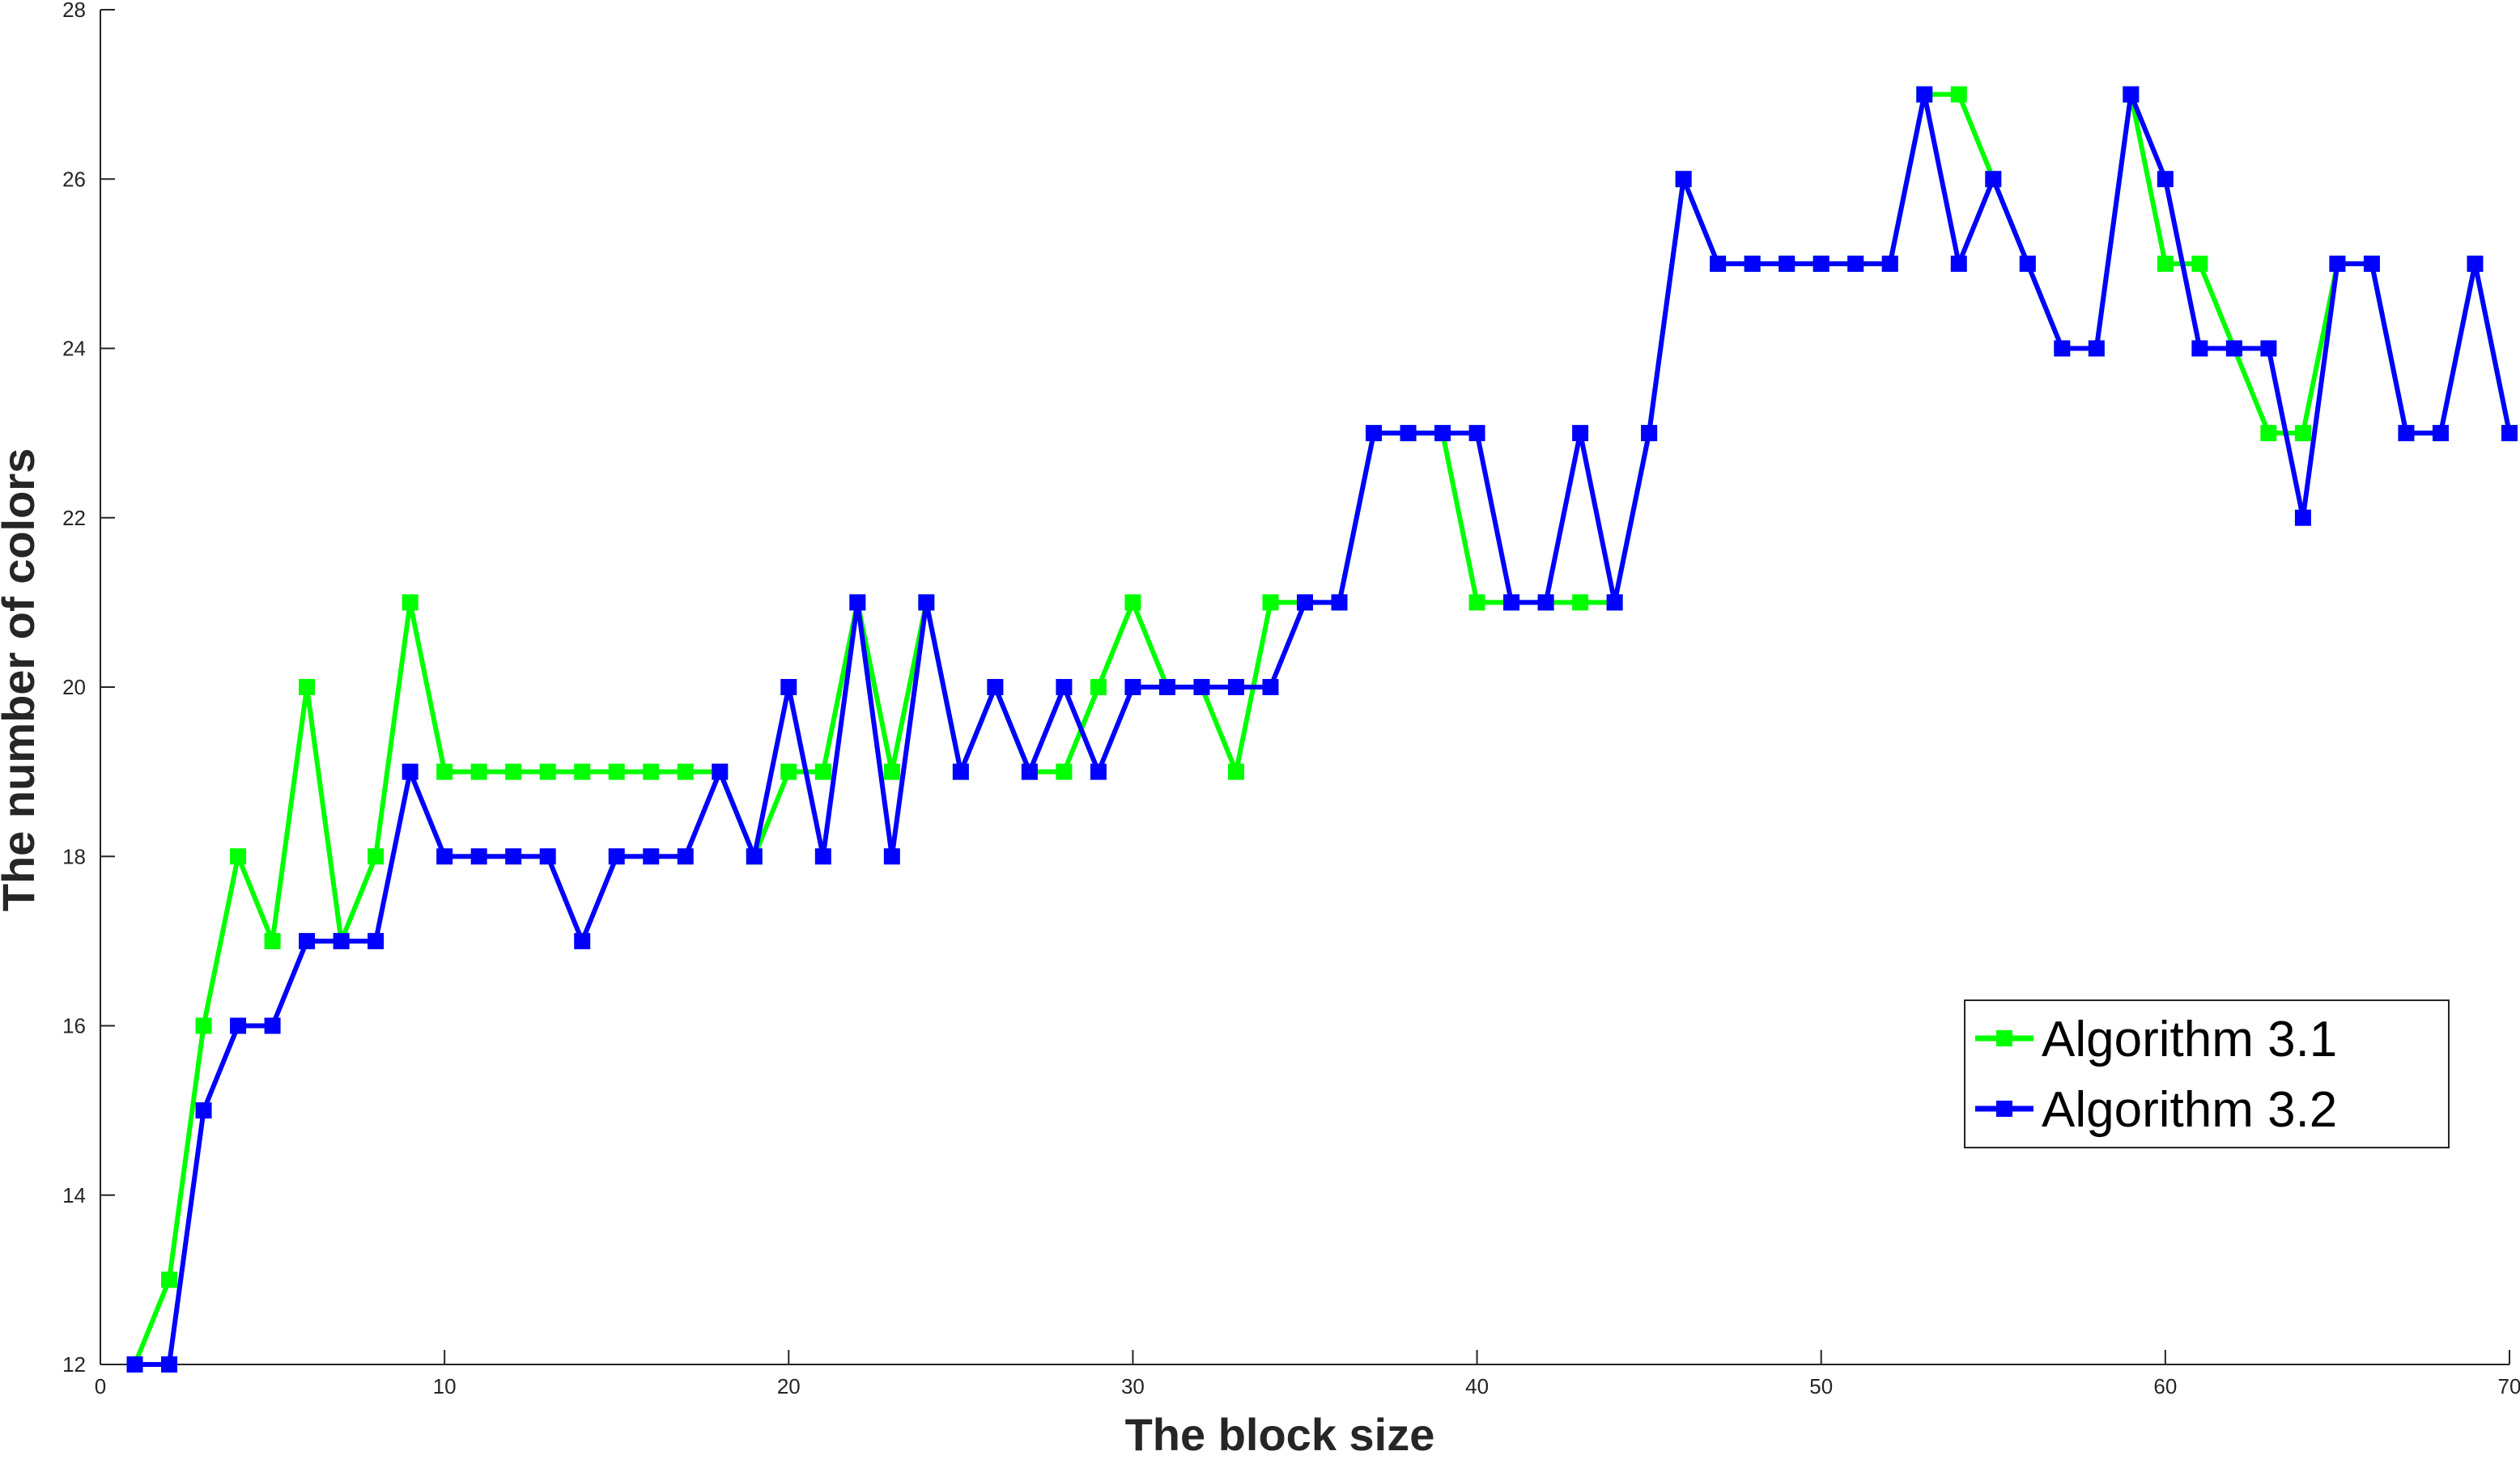 This screenshot has width=2520, height=1464. Describe the element at coordinates (74, 349) in the screenshot. I see `y-tick-label: 24` at that location.